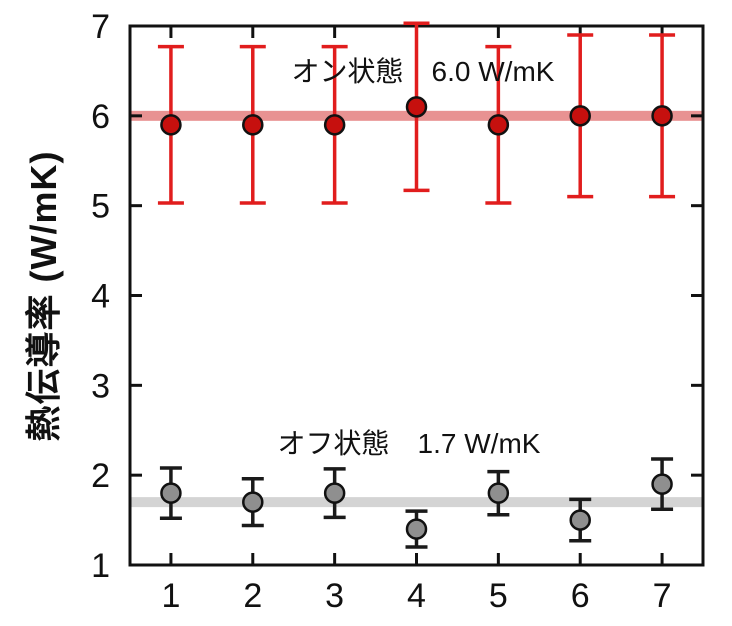  I want to click on y-tick-label: 5, so click(100, 207).